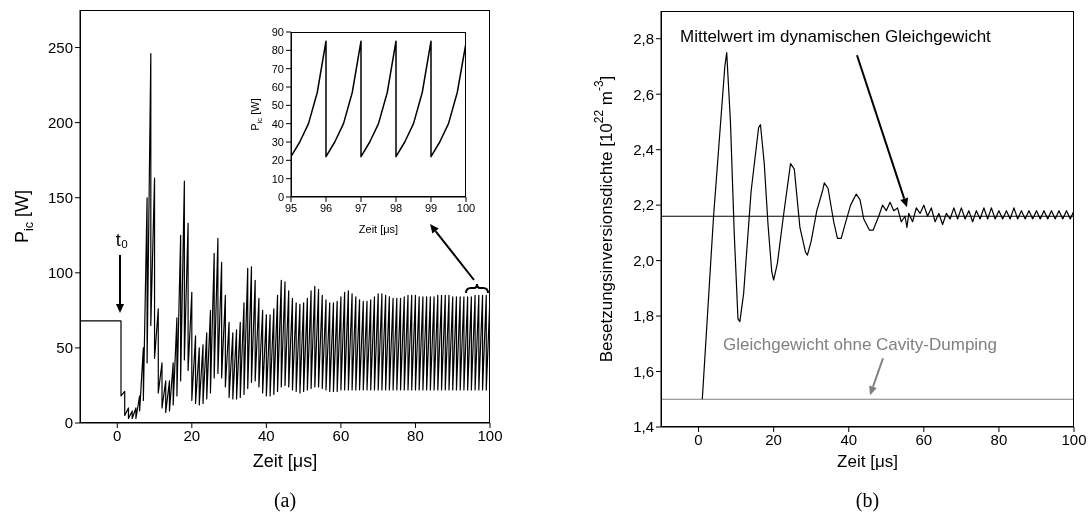 Image resolution: width=1091 pixels, height=532 pixels. I want to click on y-tick-label: 20, so click(277, 160).